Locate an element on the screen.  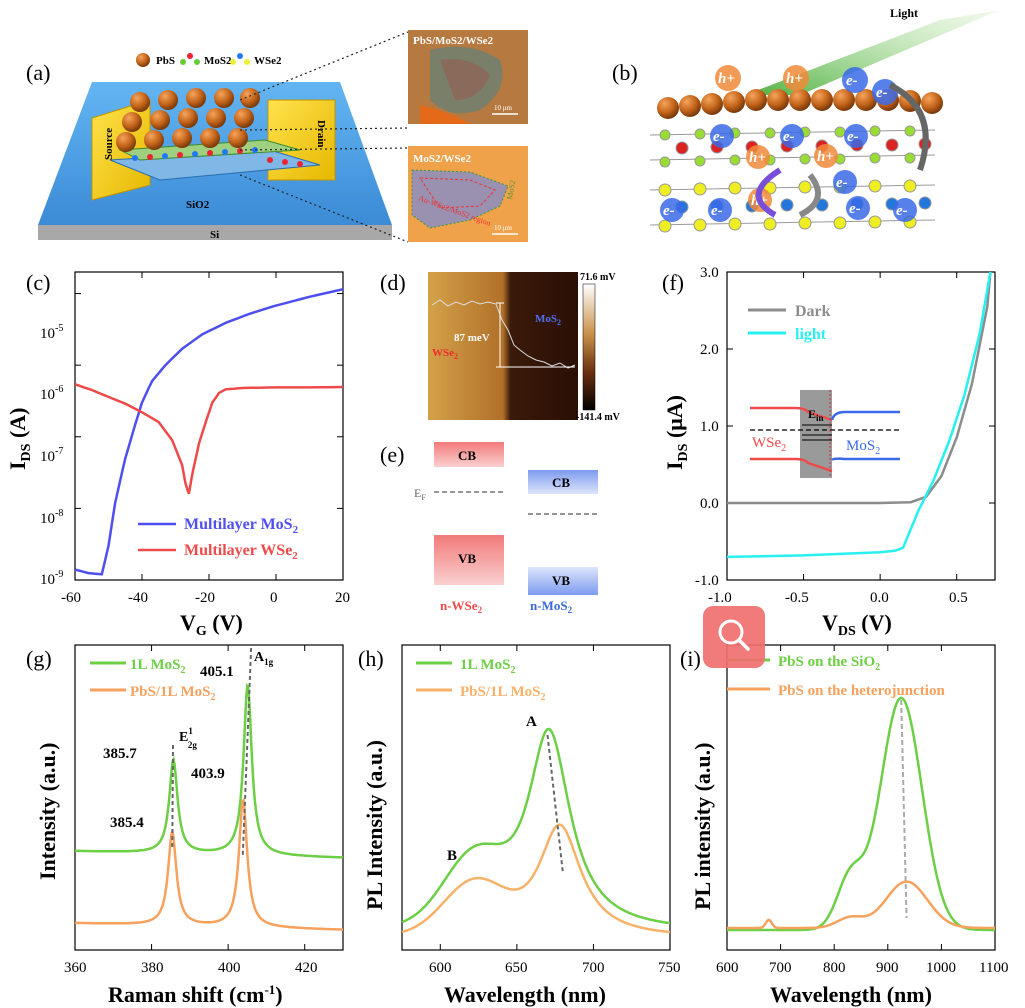
plot-g-frame is located at coordinates (209, 797).